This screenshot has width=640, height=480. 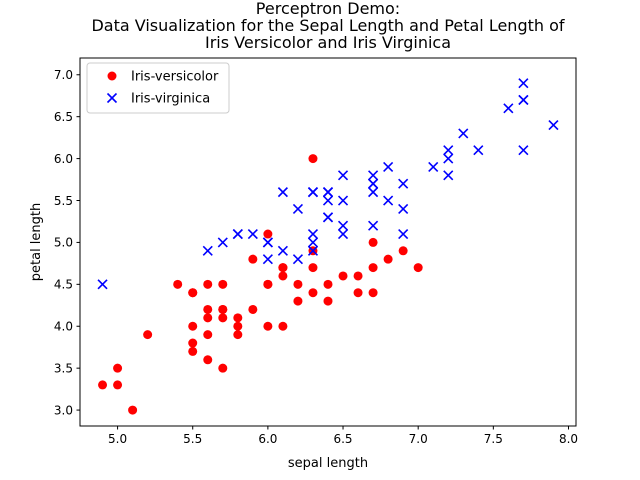 What do you see at coordinates (175, 77) in the screenshot?
I see `legend-label-versicolor: Iris-versicolor` at bounding box center [175, 77].